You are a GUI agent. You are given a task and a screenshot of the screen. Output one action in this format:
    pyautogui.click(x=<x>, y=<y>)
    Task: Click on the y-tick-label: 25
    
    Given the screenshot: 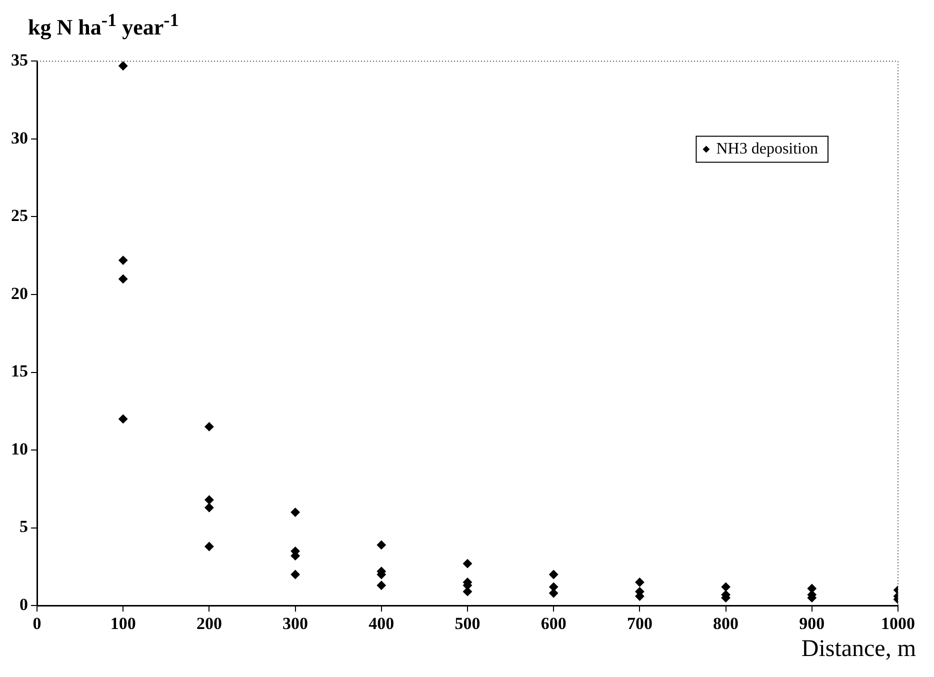 What is the action you would take?
    pyautogui.click(x=19, y=216)
    